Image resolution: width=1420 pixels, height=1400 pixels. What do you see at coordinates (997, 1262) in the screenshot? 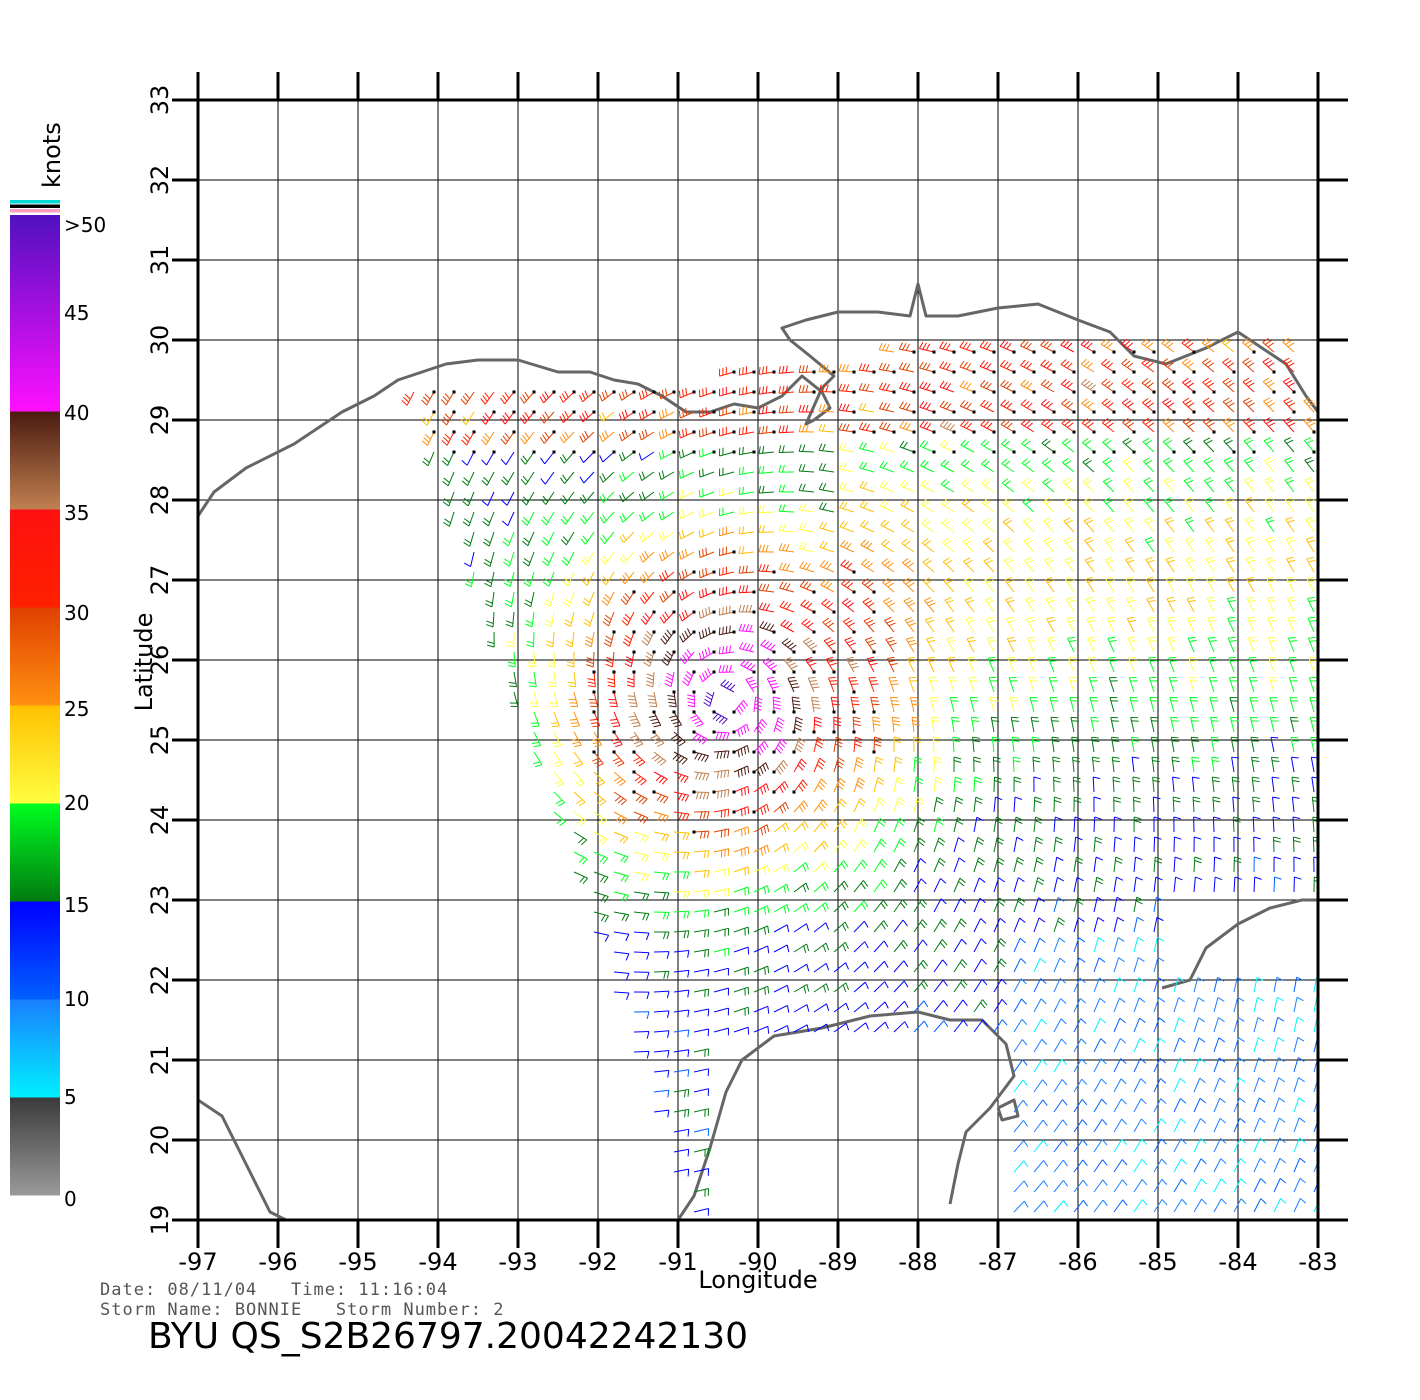
I see `x-tick-label: -87` at bounding box center [997, 1262].